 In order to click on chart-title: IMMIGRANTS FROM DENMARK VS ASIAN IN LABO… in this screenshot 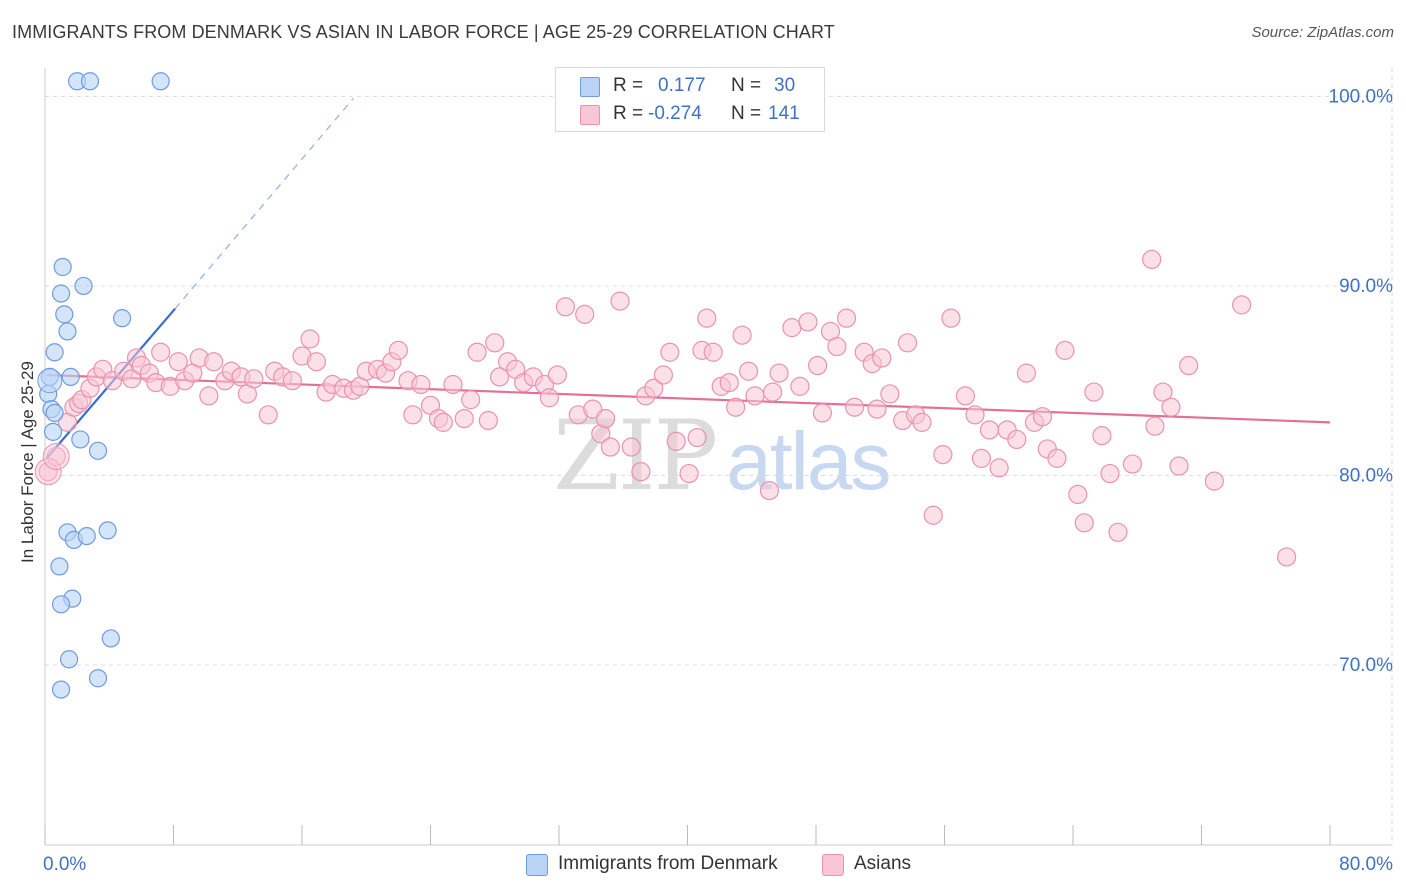, I will do `click(423, 32)`.